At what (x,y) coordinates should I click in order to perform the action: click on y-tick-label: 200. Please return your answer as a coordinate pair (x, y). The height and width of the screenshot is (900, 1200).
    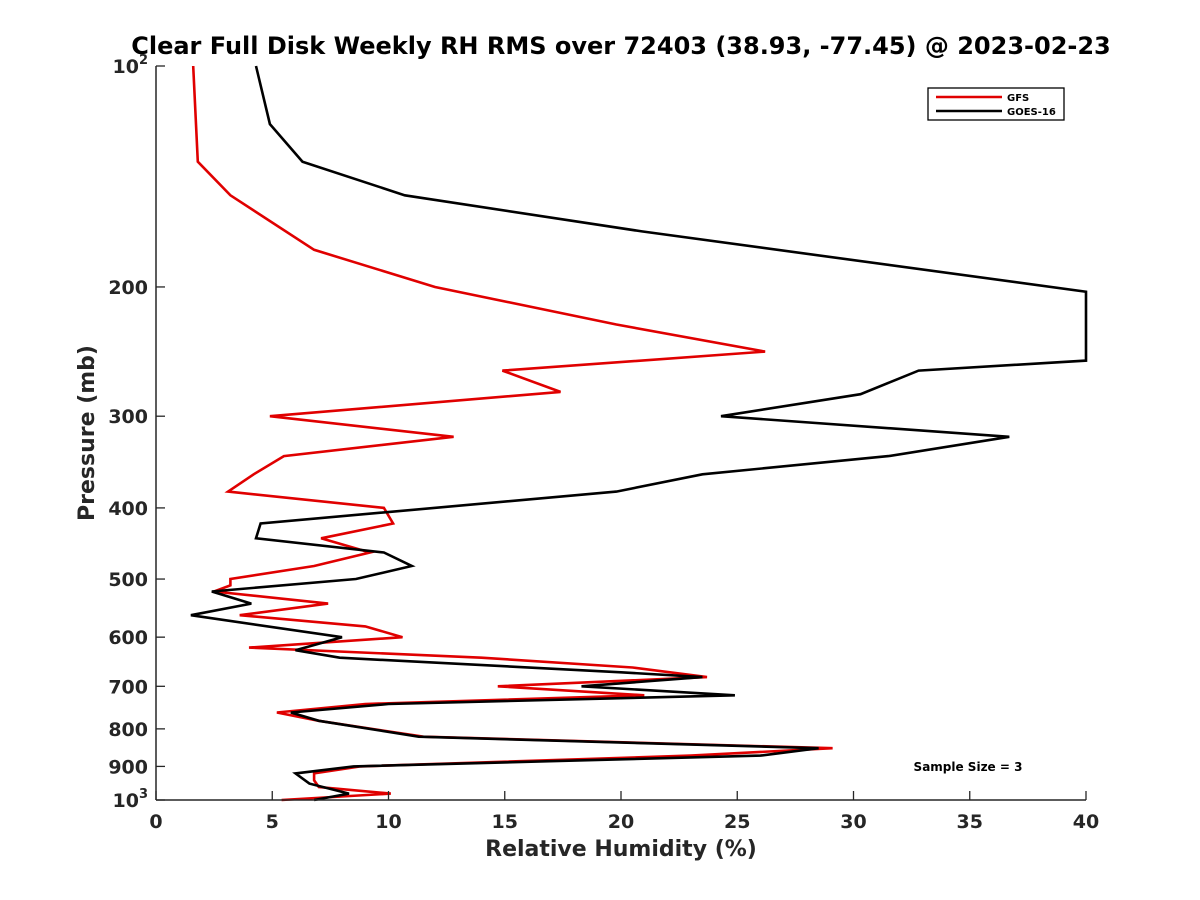
    Looking at the image, I should click on (128, 288).